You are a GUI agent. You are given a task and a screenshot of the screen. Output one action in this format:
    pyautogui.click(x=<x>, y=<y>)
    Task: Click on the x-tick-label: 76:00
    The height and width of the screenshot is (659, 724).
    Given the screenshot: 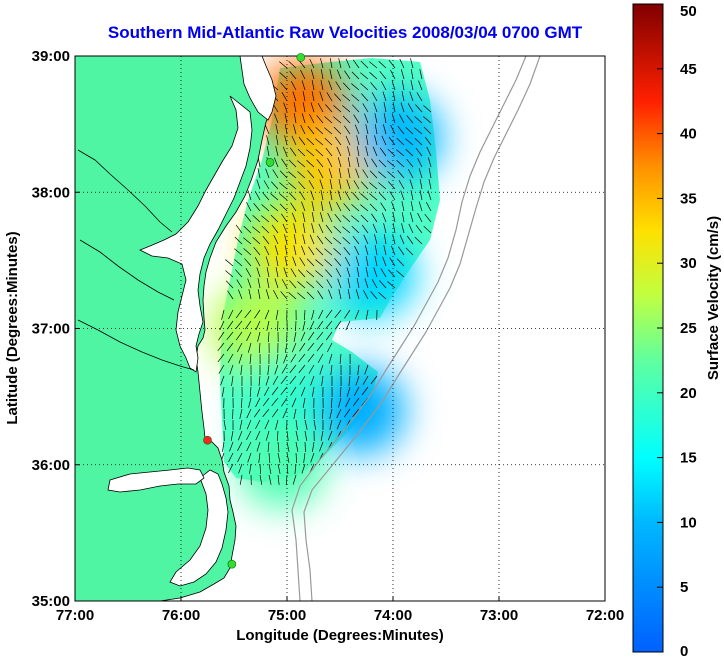 What is the action you would take?
    pyautogui.click(x=181, y=615)
    